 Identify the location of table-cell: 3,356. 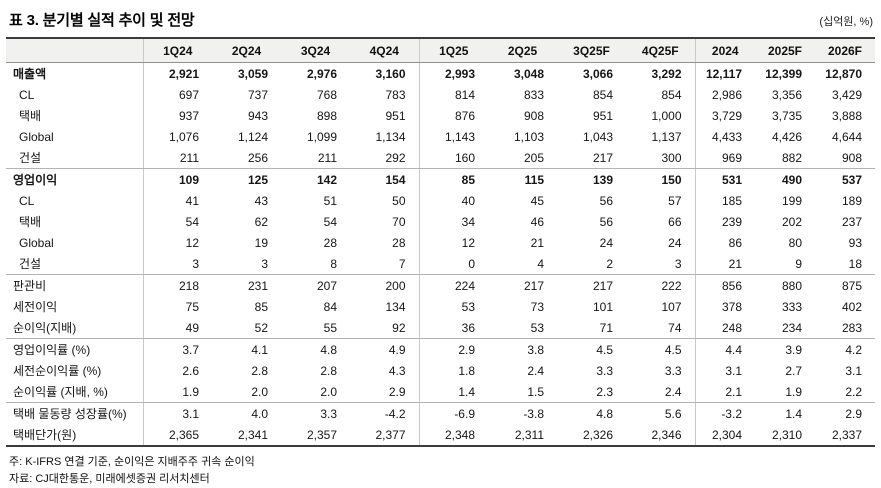
(786, 94).